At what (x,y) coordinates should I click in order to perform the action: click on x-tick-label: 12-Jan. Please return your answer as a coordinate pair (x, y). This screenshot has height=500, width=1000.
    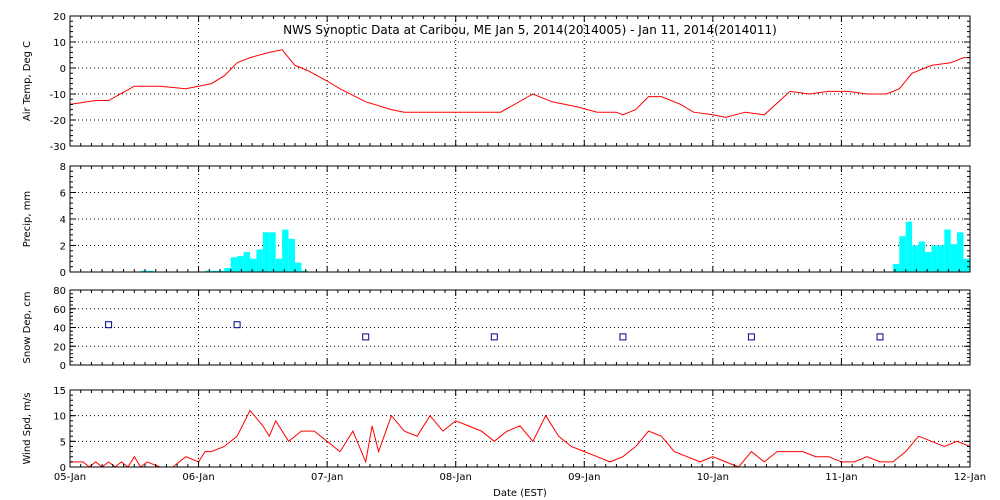
    Looking at the image, I should click on (970, 477).